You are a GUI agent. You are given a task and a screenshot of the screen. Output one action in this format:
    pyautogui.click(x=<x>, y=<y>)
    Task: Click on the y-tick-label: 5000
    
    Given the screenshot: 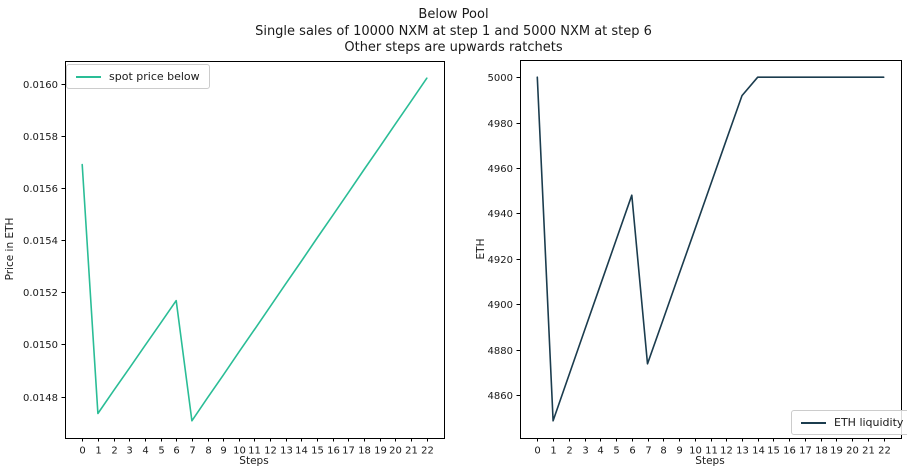 What is the action you would take?
    pyautogui.click(x=500, y=78)
    